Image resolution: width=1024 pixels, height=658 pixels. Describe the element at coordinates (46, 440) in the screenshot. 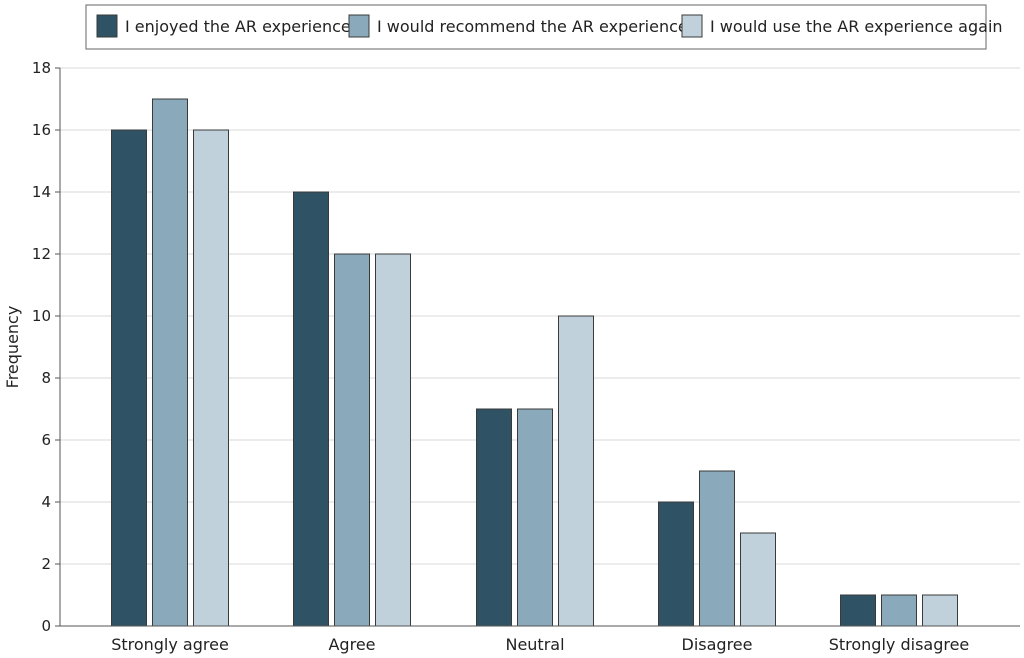

I see `y-tick-label: 6` at that location.